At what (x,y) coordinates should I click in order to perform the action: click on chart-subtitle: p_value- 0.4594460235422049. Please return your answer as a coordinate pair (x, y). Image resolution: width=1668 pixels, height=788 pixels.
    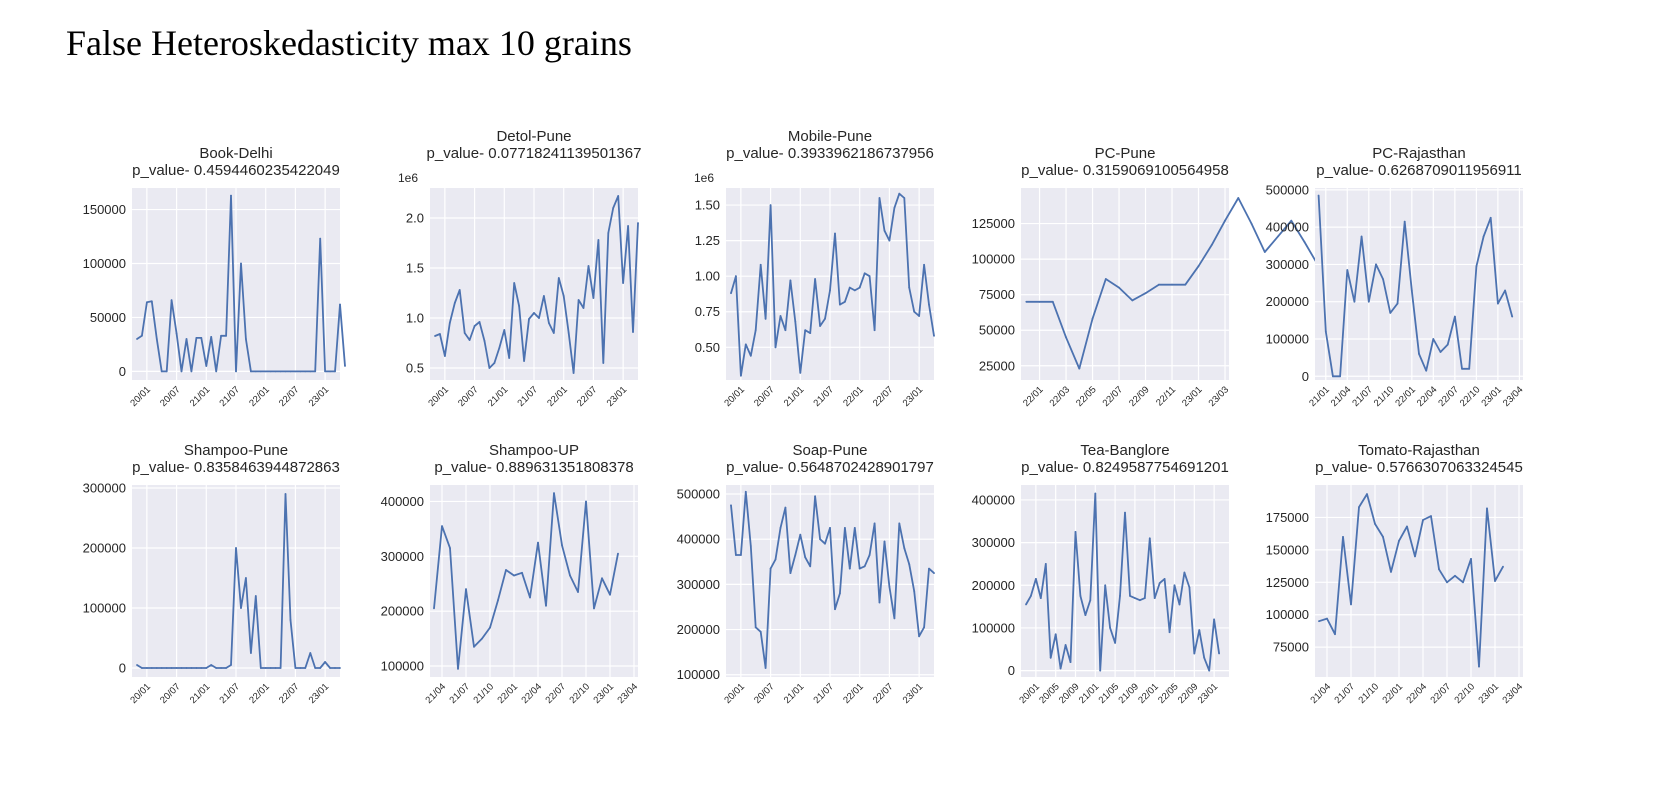
    Looking at the image, I should click on (236, 170).